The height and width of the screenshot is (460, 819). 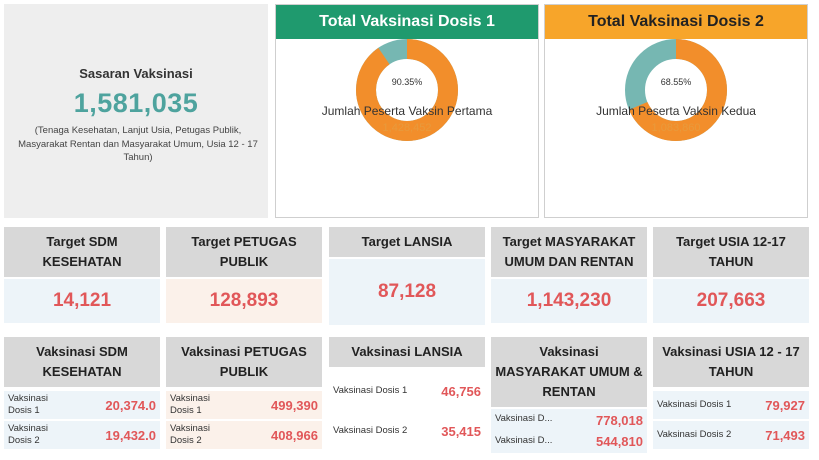 What do you see at coordinates (244, 435) in the screenshot?
I see `vaksinasi-row-dosis2: Vaksinasi Dosis 2 408,966` at bounding box center [244, 435].